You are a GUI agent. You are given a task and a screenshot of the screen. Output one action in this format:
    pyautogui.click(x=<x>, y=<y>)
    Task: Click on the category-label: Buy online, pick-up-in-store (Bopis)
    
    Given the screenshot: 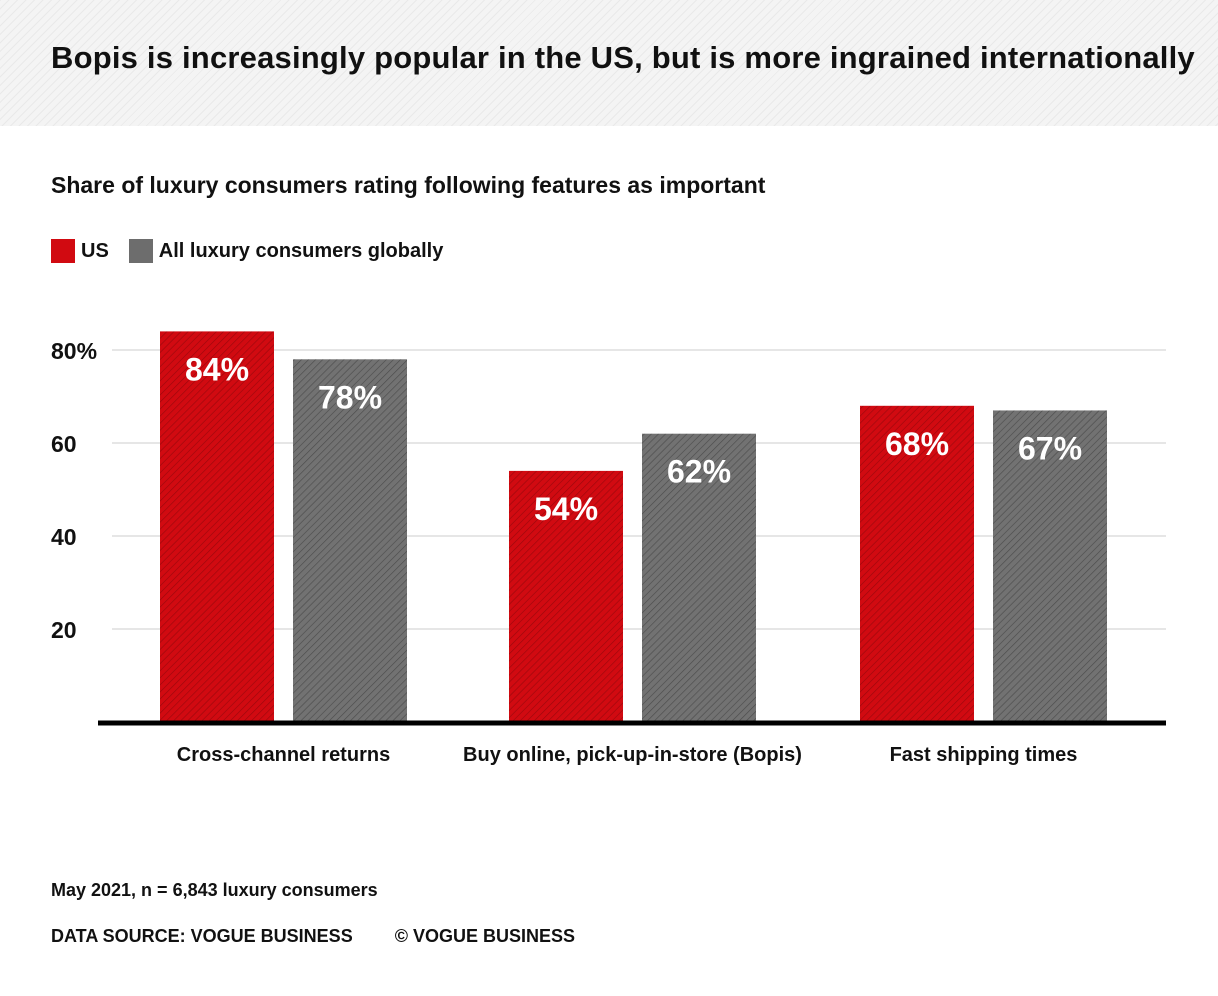 What is the action you would take?
    pyautogui.click(x=632, y=755)
    